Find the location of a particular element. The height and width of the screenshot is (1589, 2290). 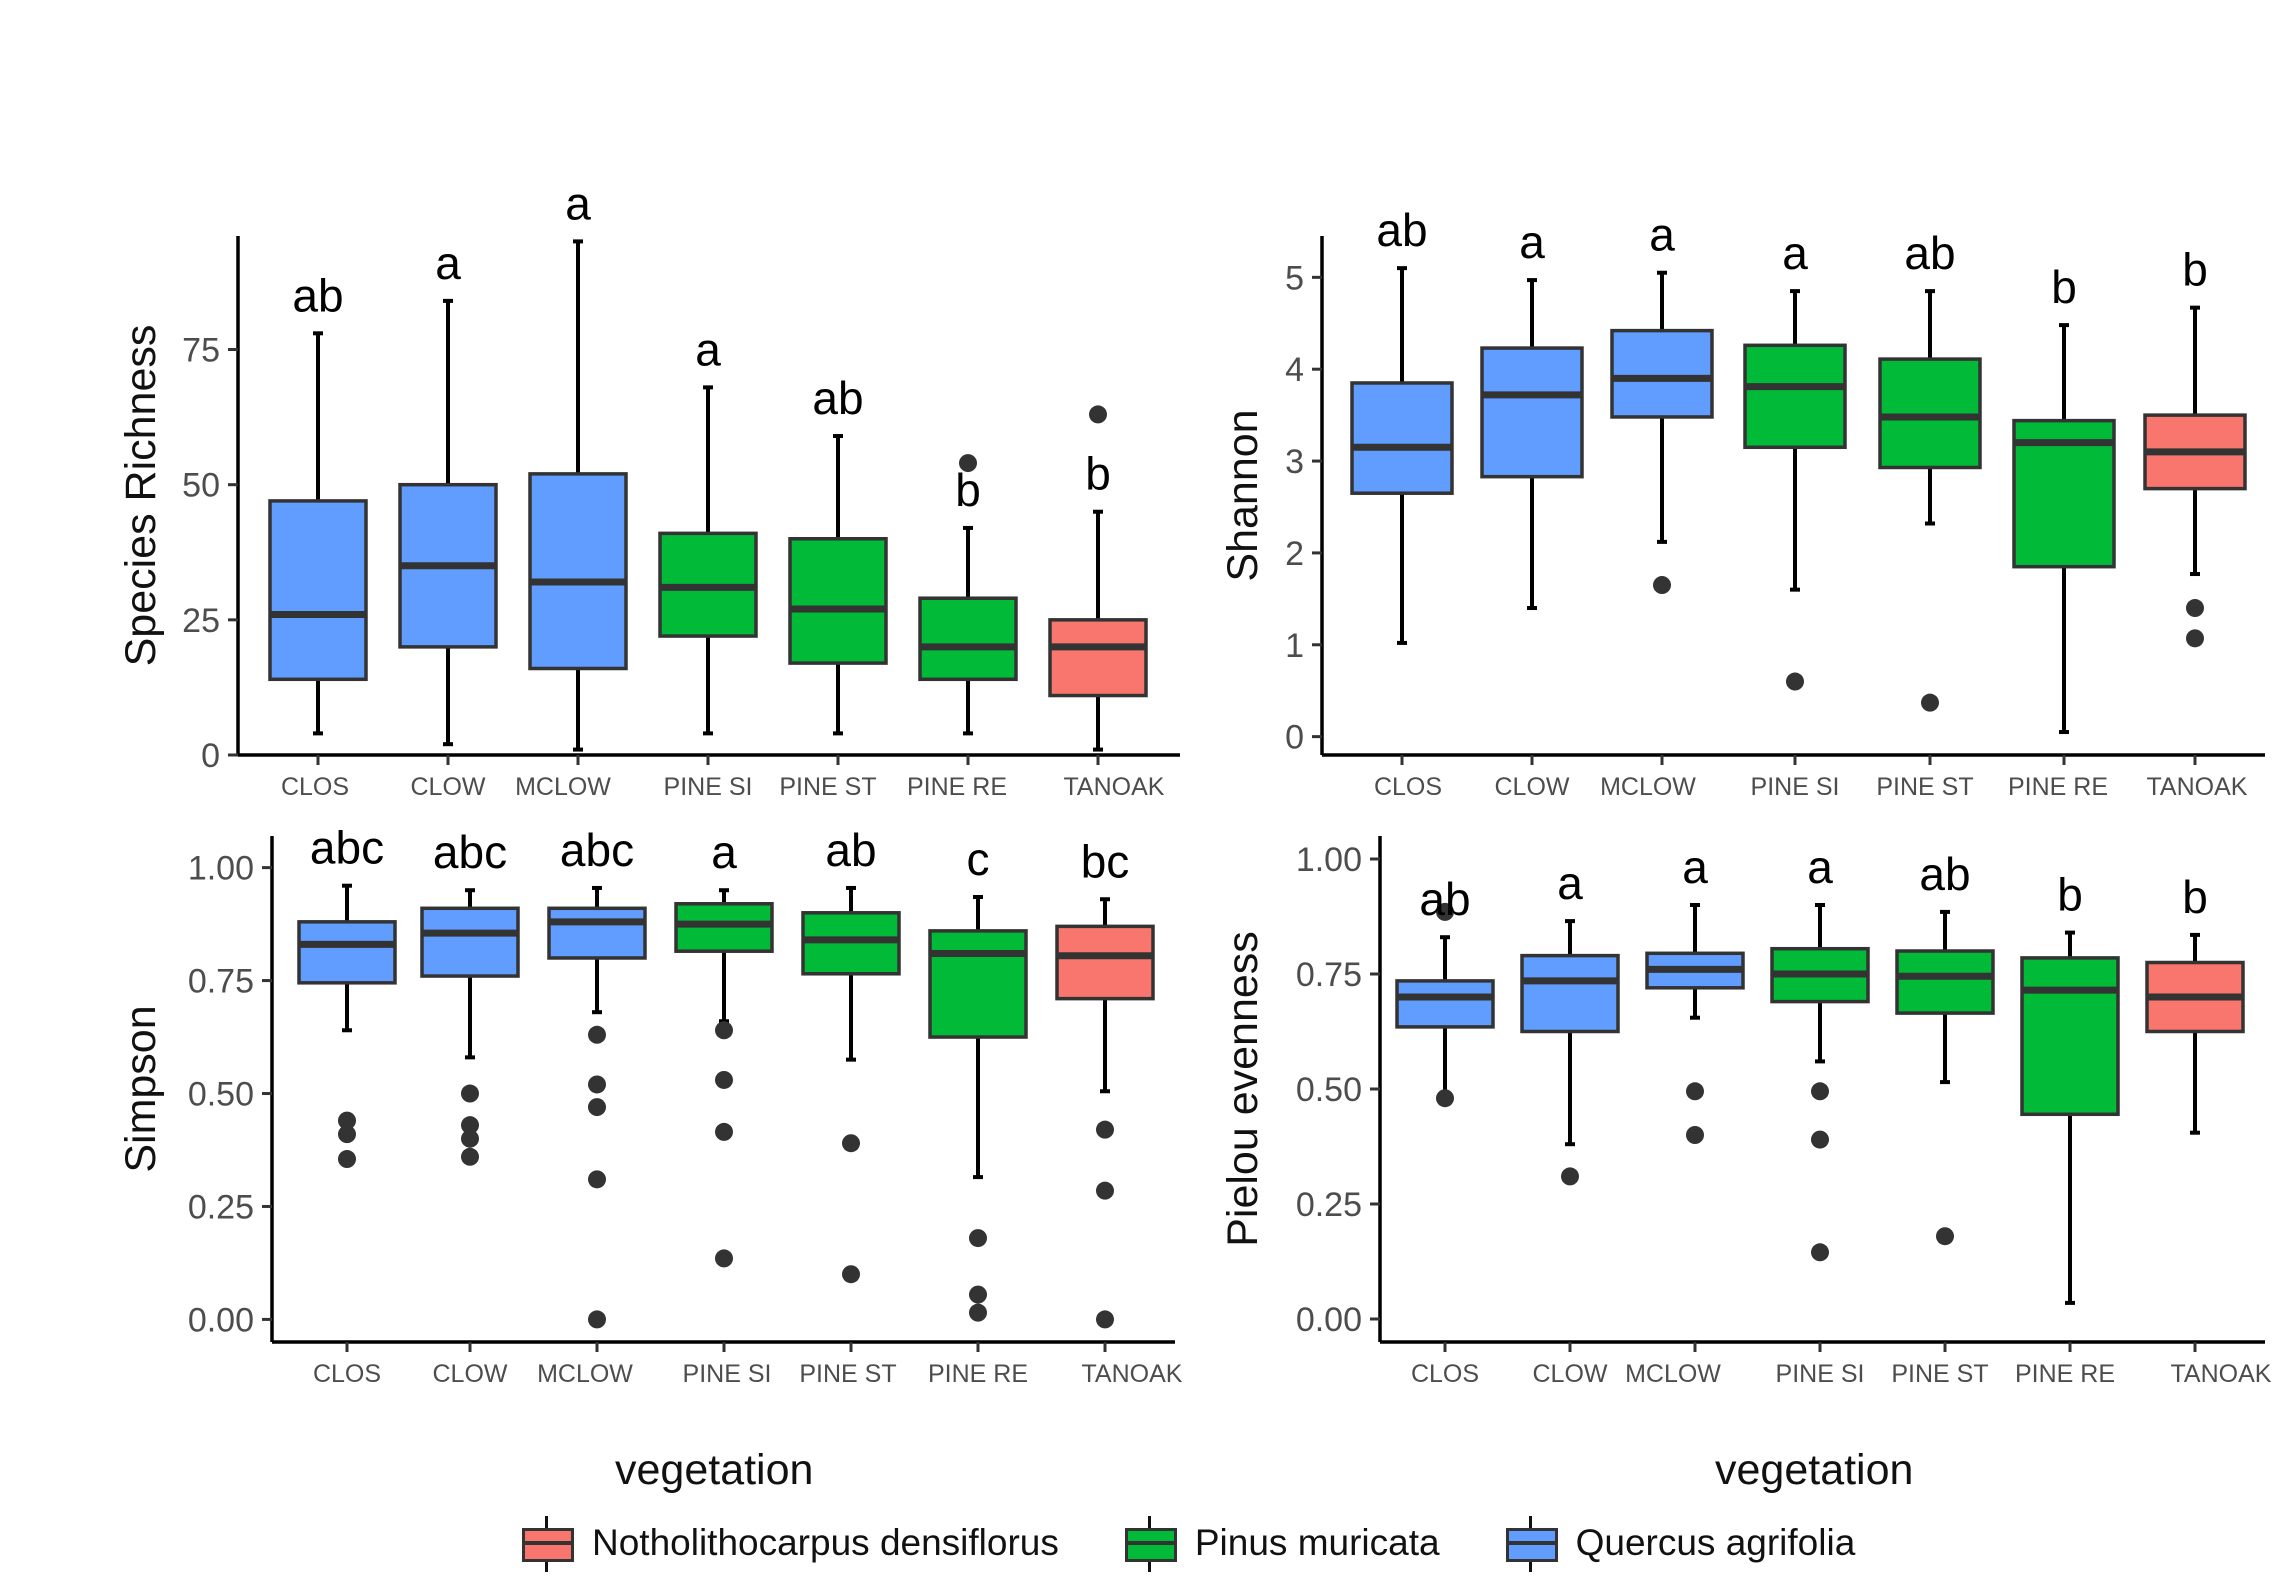

significance-letter: c is located at coordinates (978, 859).